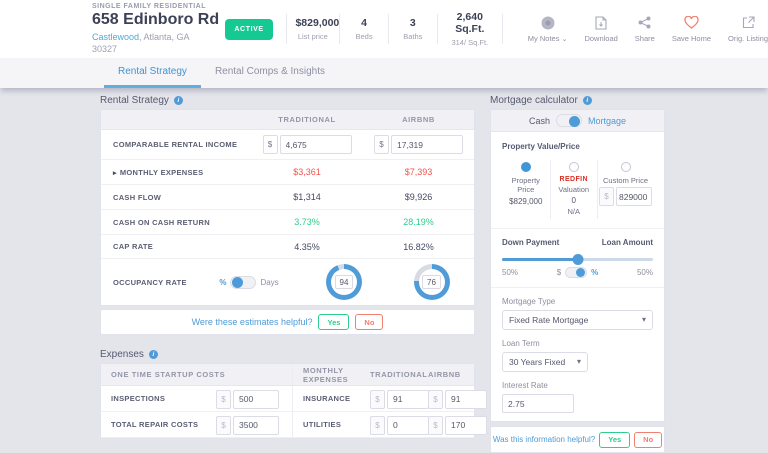  I want to click on total-repair-costs-input, so click(256, 425).